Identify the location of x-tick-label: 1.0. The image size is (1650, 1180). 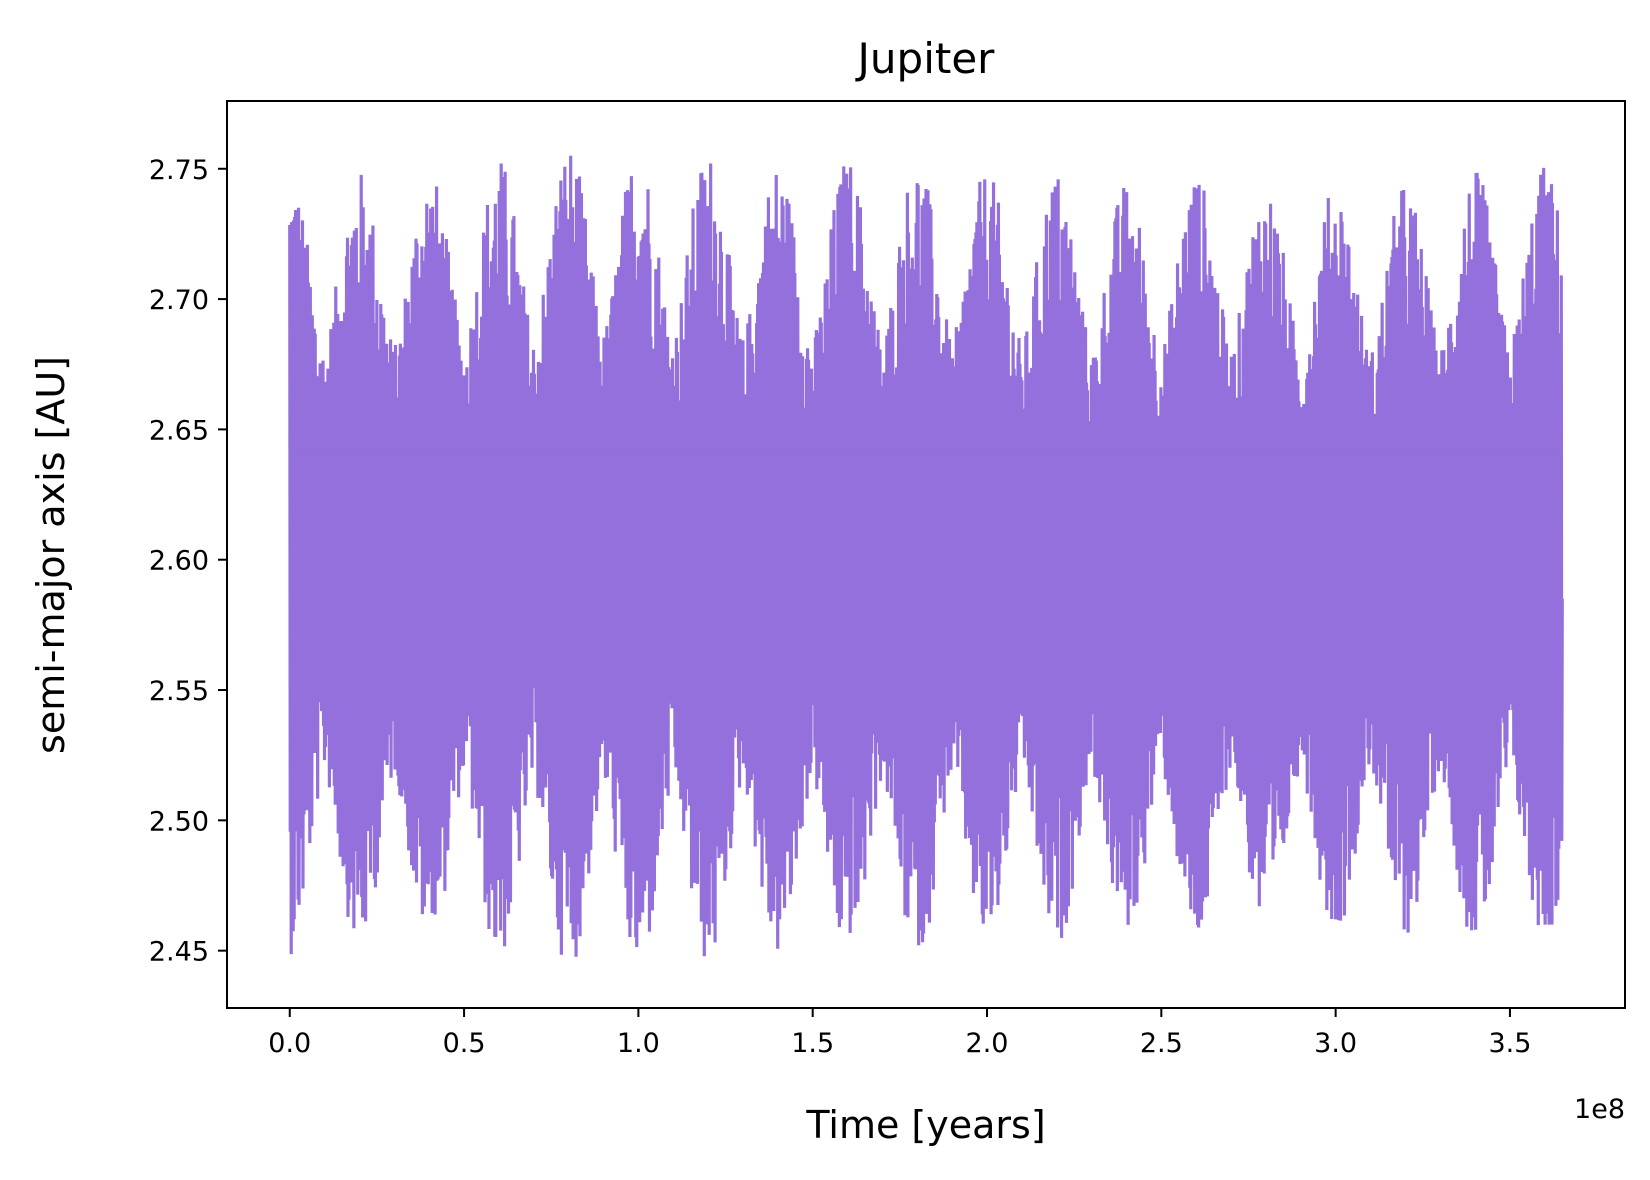
(638, 1043).